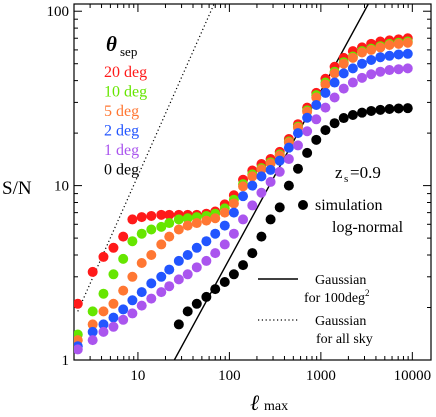  I want to click on dotted-line-legend-line2: for all sky, so click(344, 339).